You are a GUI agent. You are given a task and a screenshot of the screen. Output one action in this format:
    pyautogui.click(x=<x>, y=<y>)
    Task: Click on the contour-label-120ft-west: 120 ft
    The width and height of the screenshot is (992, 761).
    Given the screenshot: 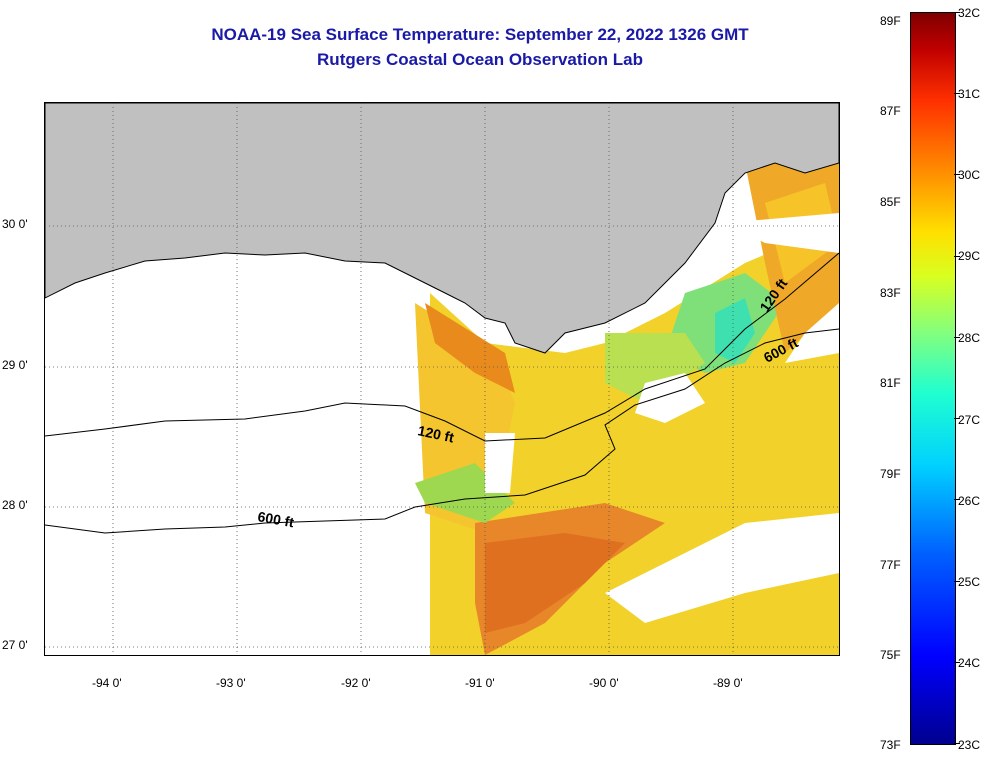 What is the action you would take?
    pyautogui.click(x=435, y=433)
    